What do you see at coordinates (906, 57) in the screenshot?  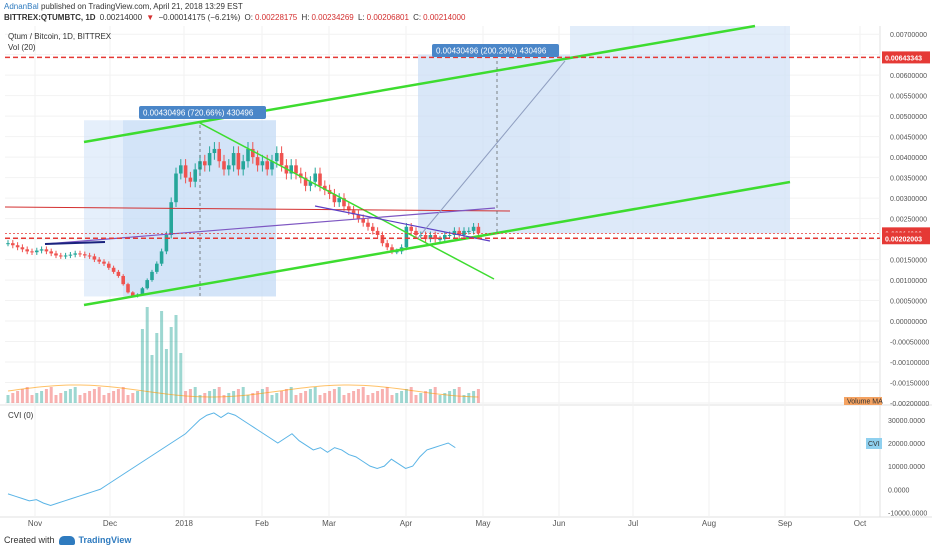 I see `price-tag` at bounding box center [906, 57].